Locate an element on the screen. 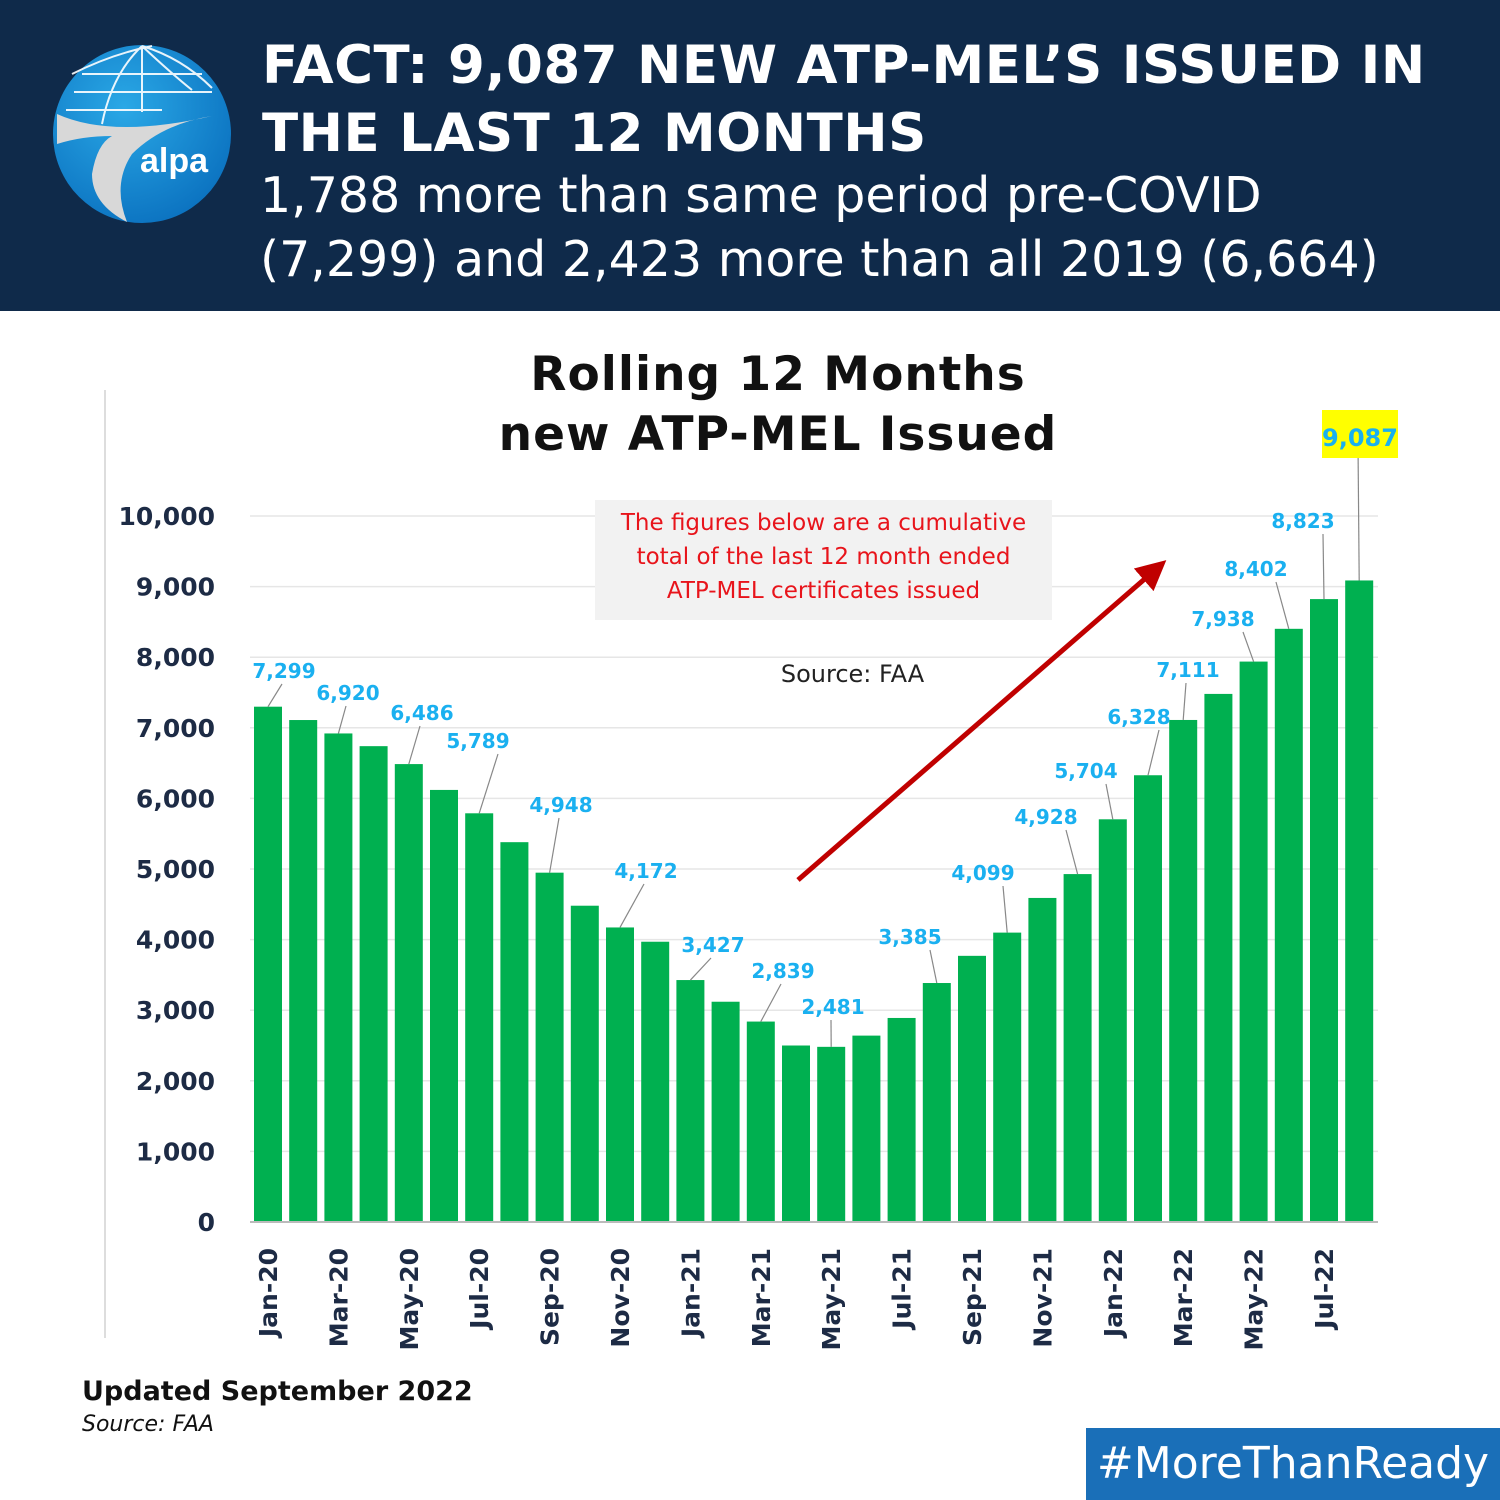  data-label: 7,938 is located at coordinates (1222, 619).